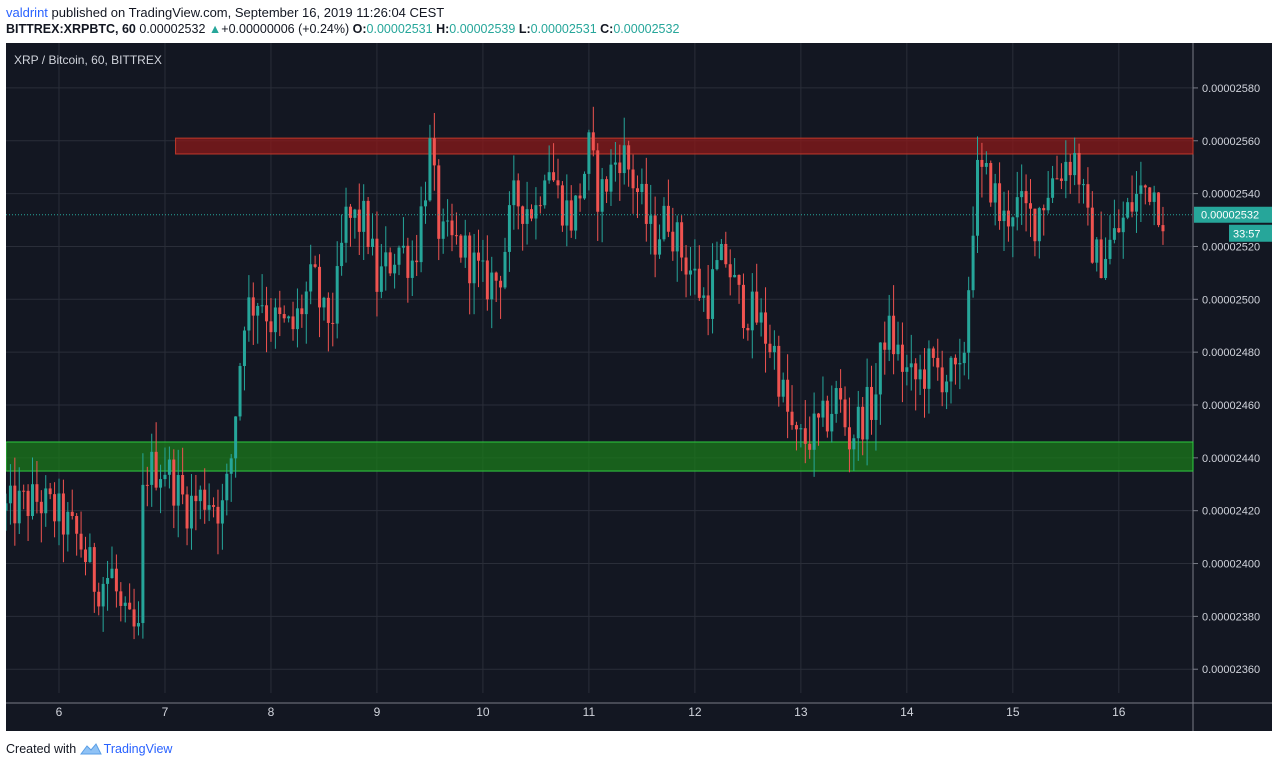 Image resolution: width=1279 pixels, height=768 pixels. Describe the element at coordinates (1231, 406) in the screenshot. I see `y-tick-label-5: 0.00002460` at that location.